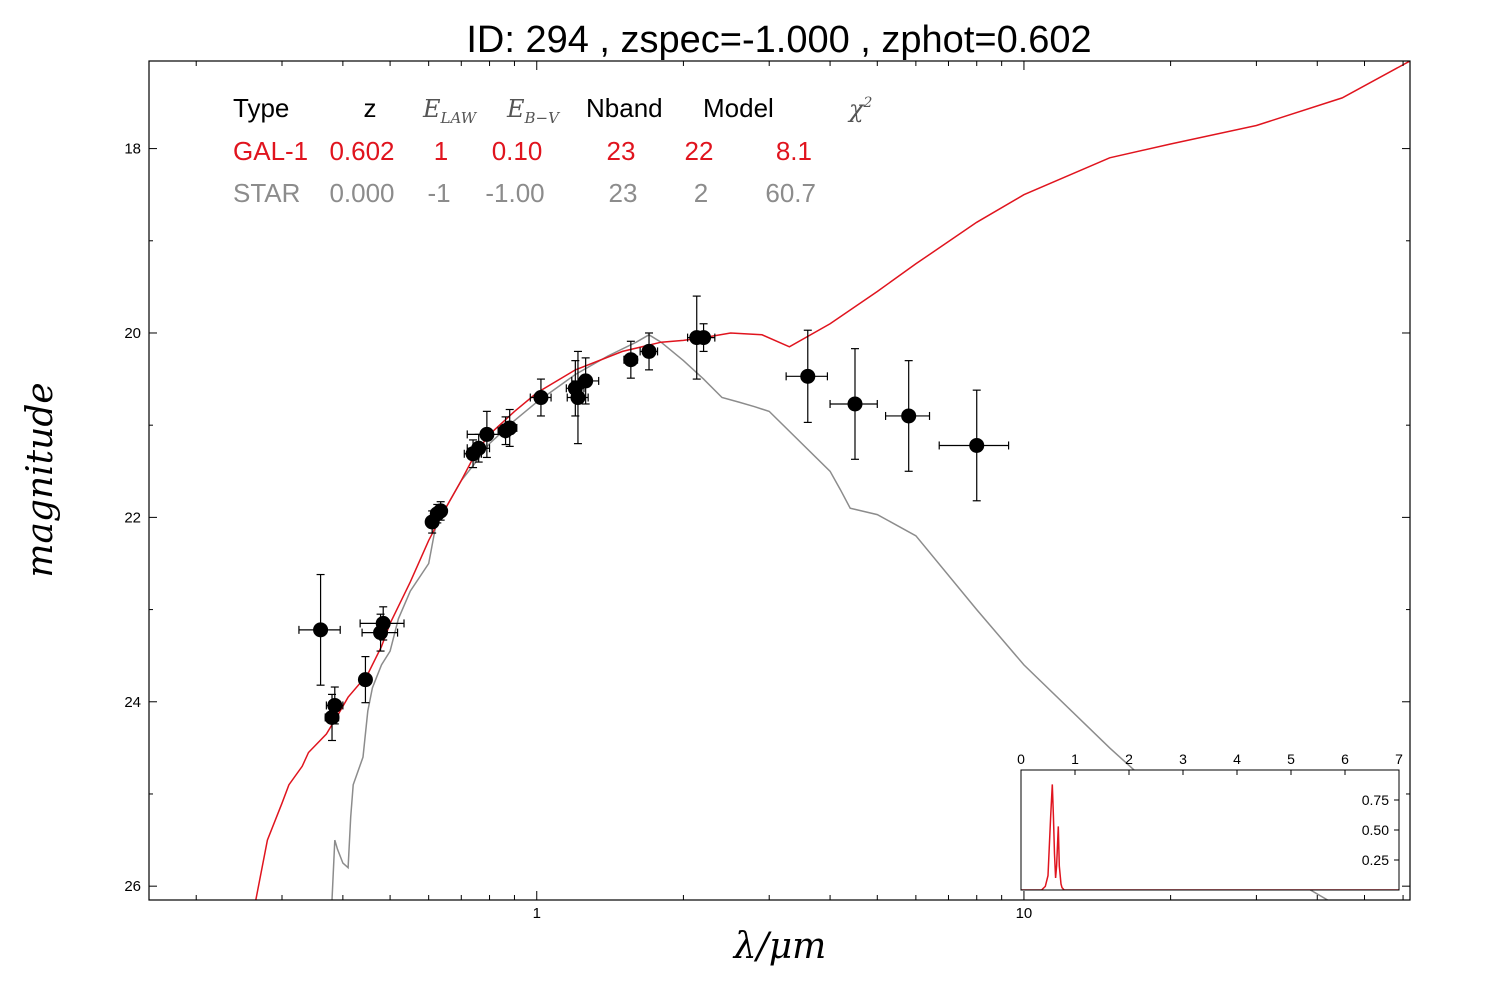  I want to click on gal-row-ebv: 0.10, so click(517, 151).